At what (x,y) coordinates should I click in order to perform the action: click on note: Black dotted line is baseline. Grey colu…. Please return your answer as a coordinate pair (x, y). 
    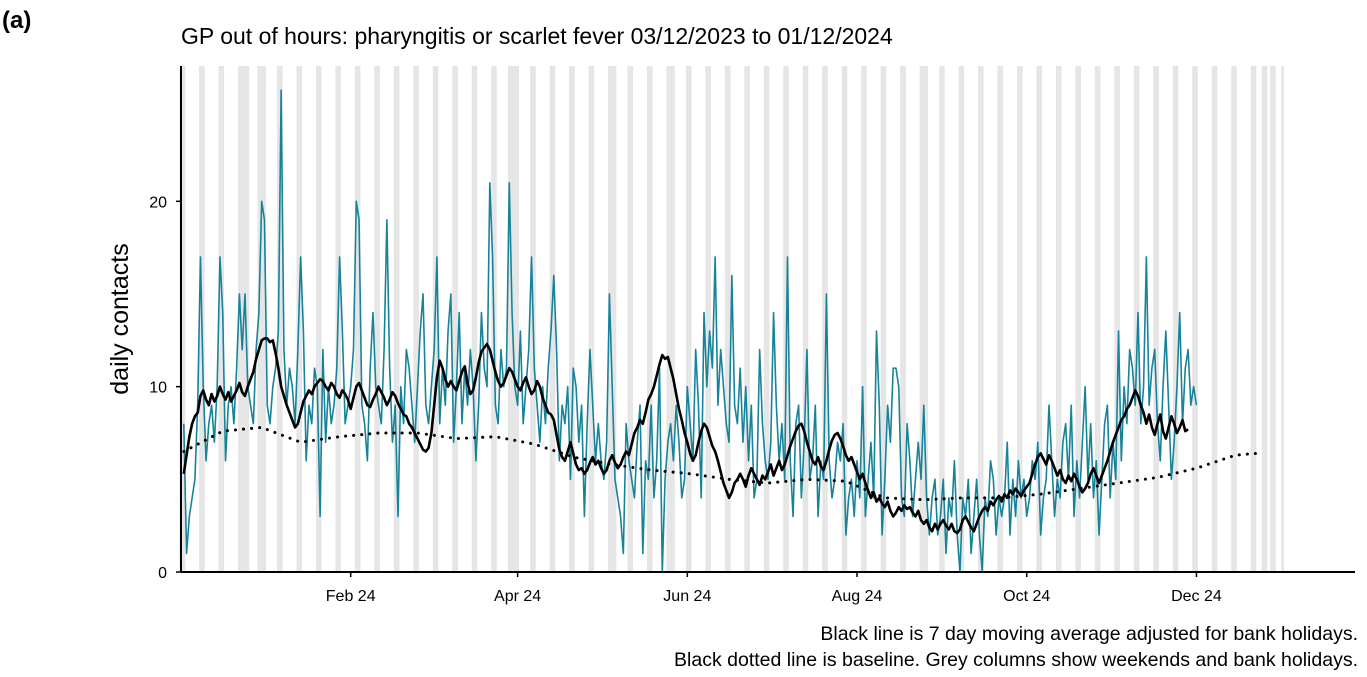
    Looking at the image, I should click on (1016, 660).